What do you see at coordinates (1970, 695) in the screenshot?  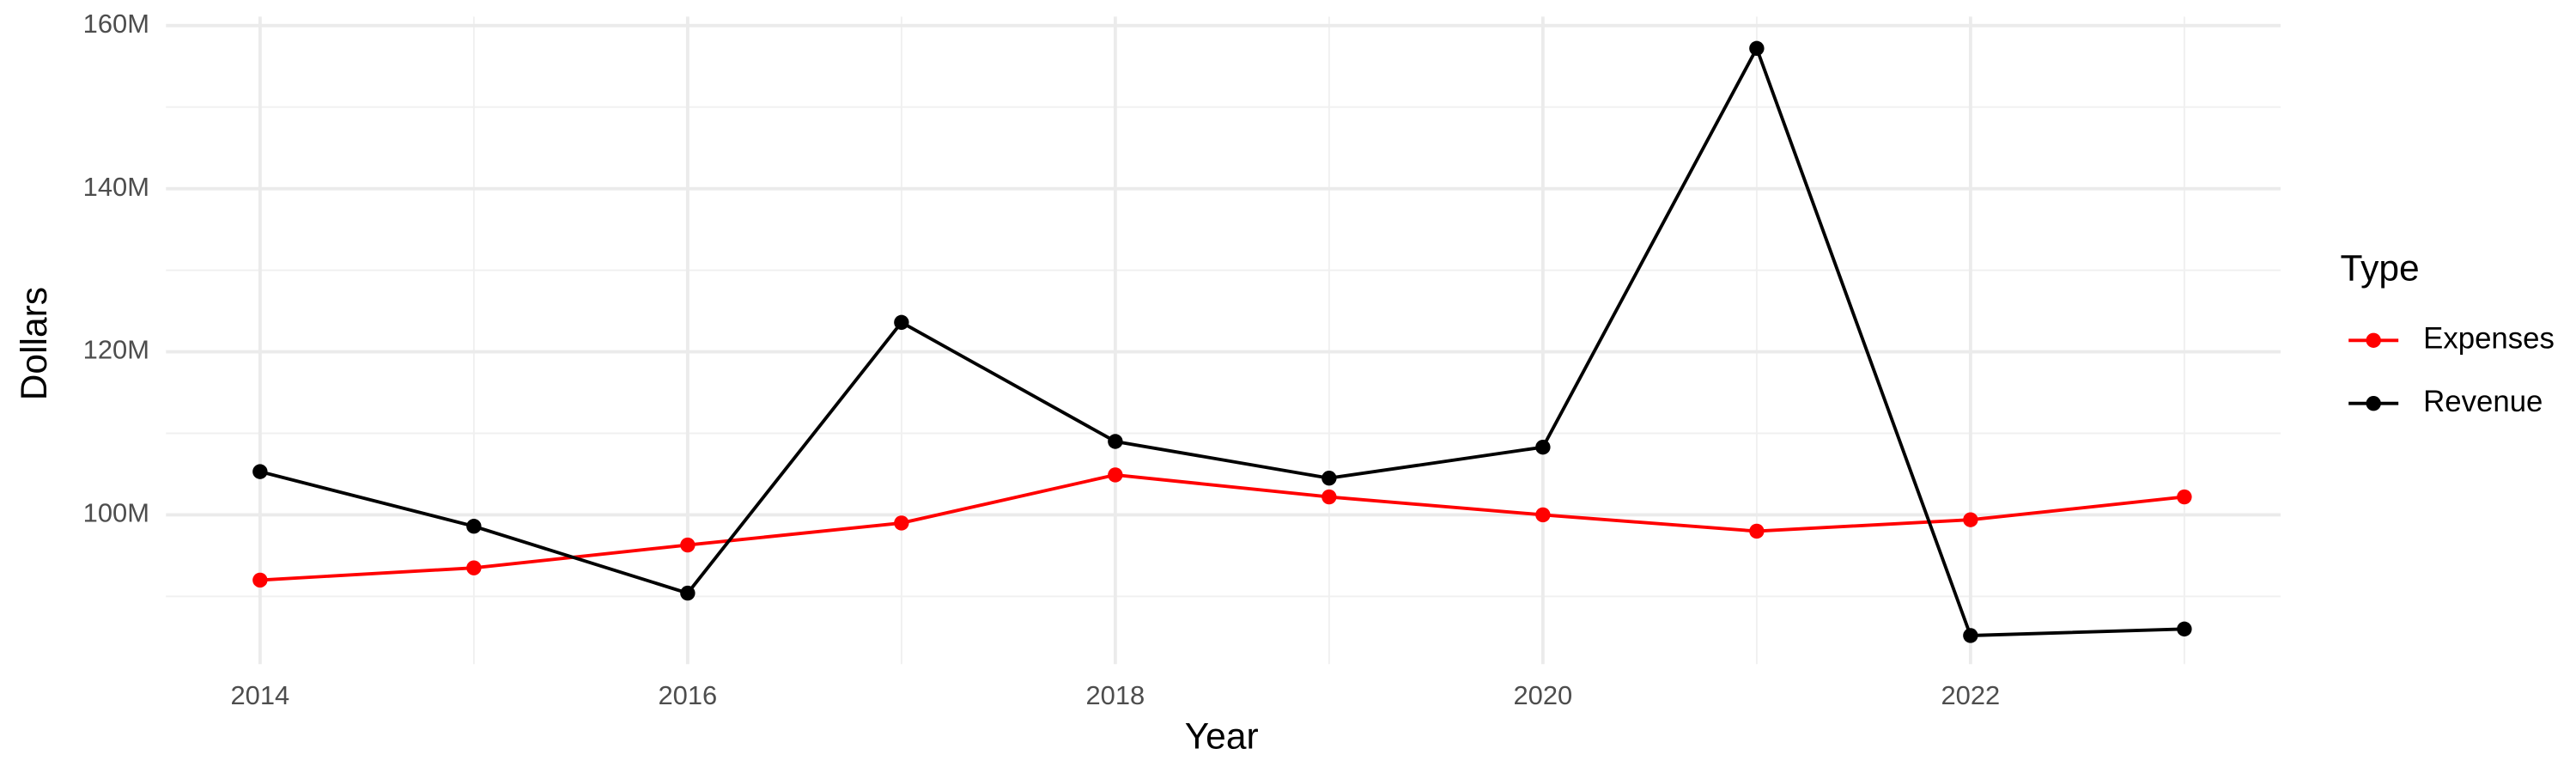 I see `x-tick-label: 2022` at bounding box center [1970, 695].